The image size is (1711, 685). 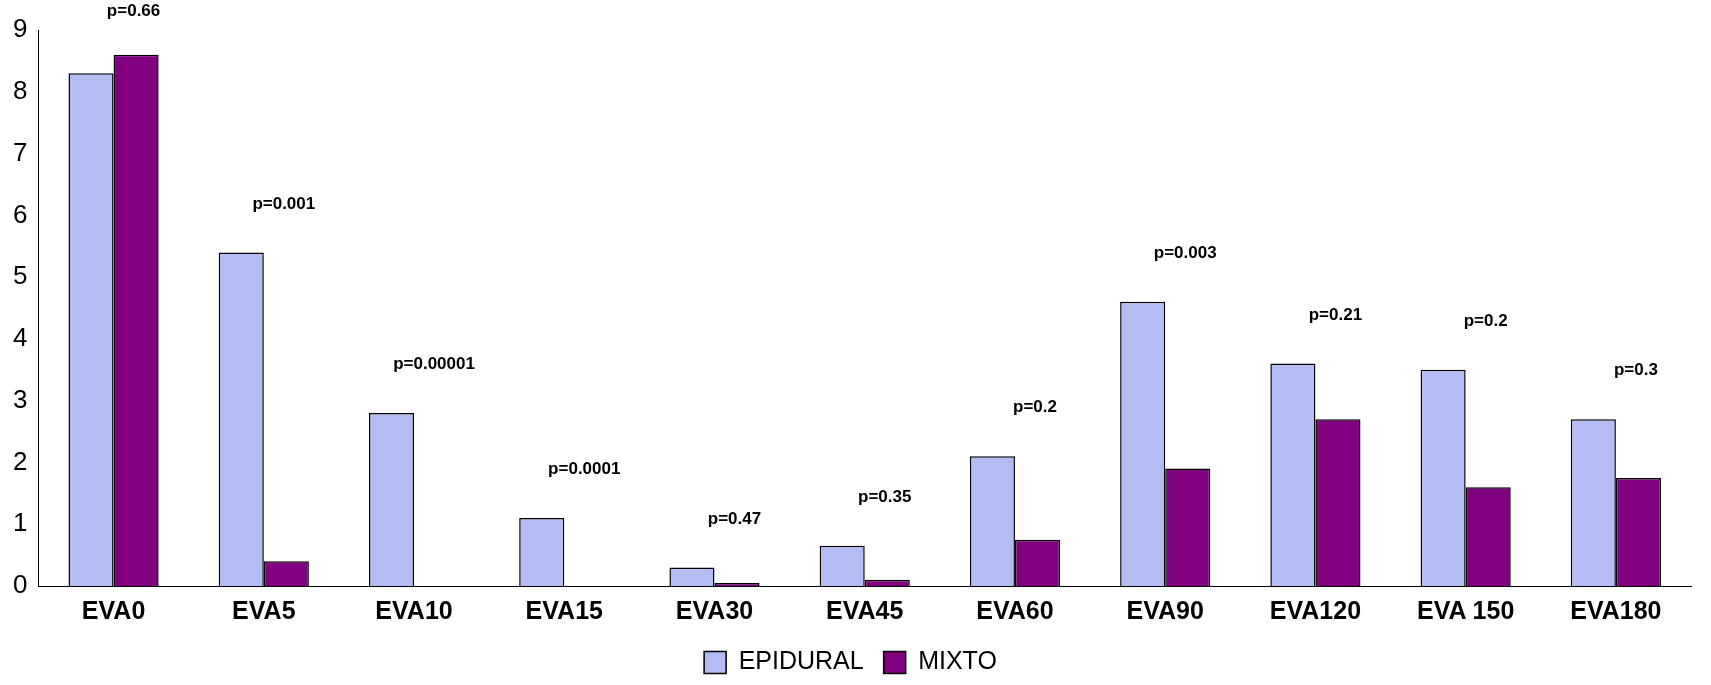 What do you see at coordinates (20, 460) in the screenshot?
I see `y-tick-label: 2` at bounding box center [20, 460].